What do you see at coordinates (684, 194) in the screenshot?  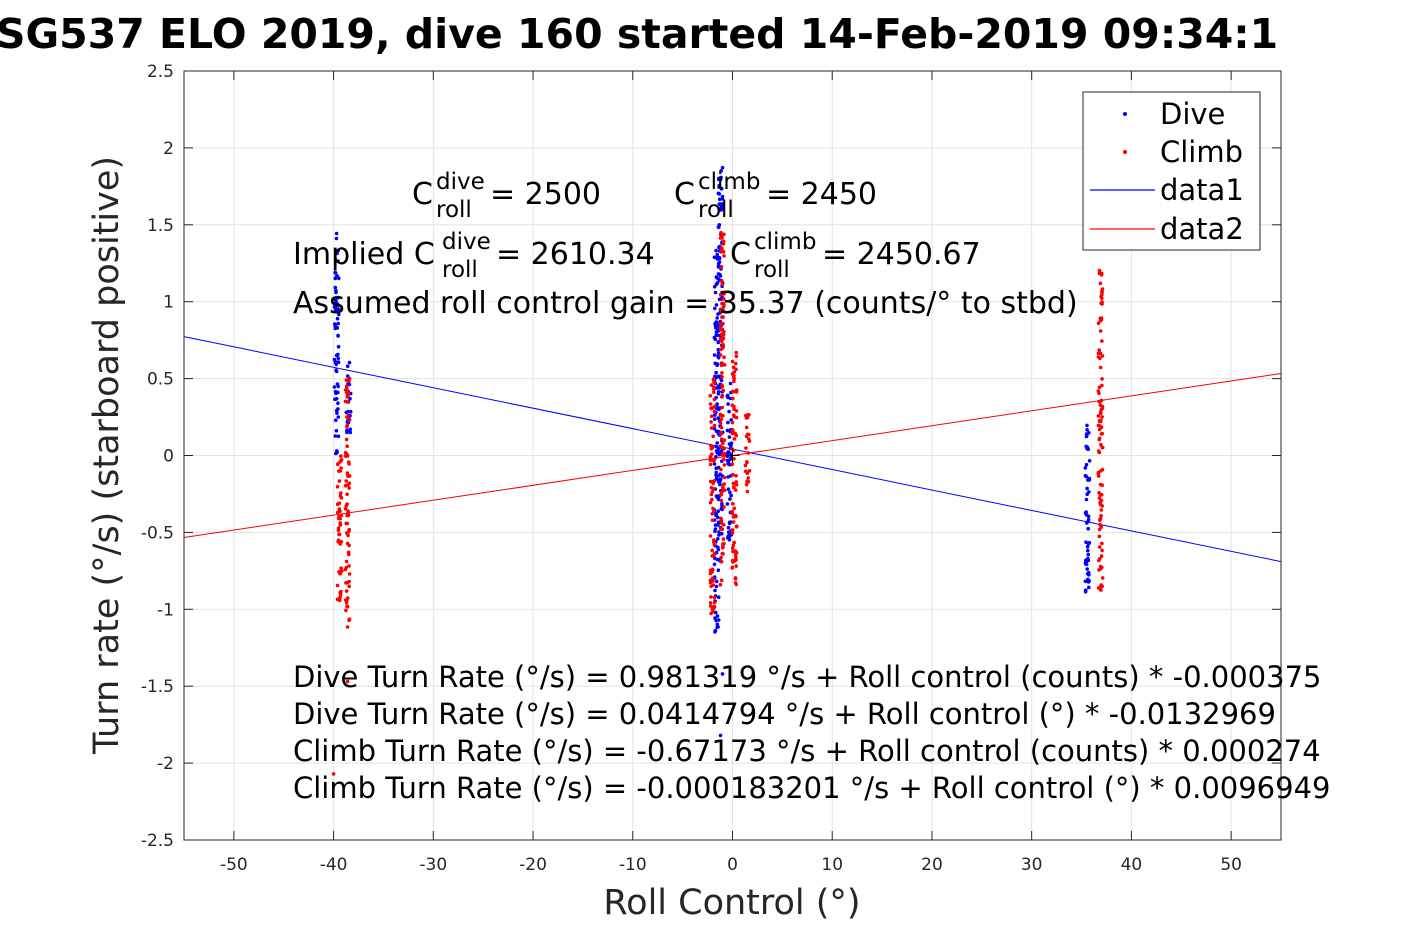 I see `c-roll-climb-base: C` at bounding box center [684, 194].